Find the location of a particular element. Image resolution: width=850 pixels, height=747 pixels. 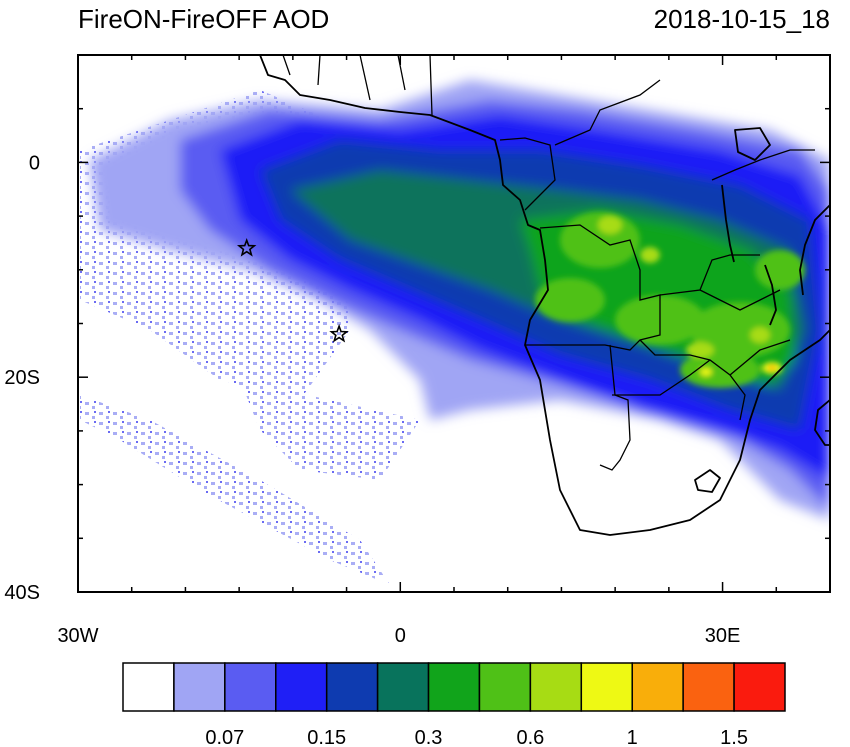

y-tick-label: 40S is located at coordinates (22, 593).